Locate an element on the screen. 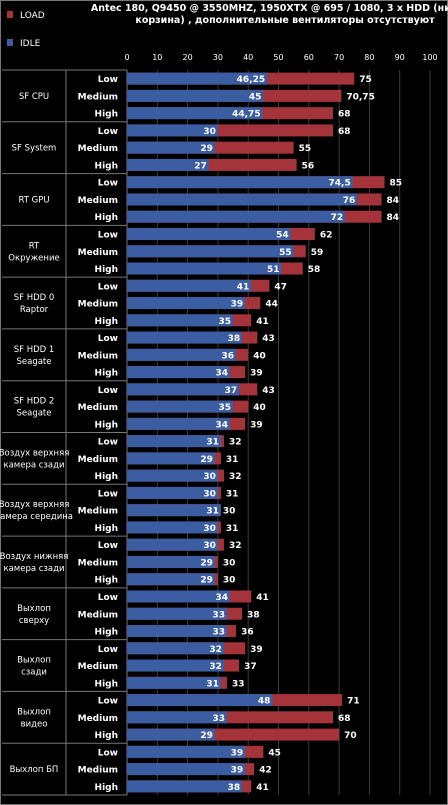  load-value-label: 42 is located at coordinates (265, 771).